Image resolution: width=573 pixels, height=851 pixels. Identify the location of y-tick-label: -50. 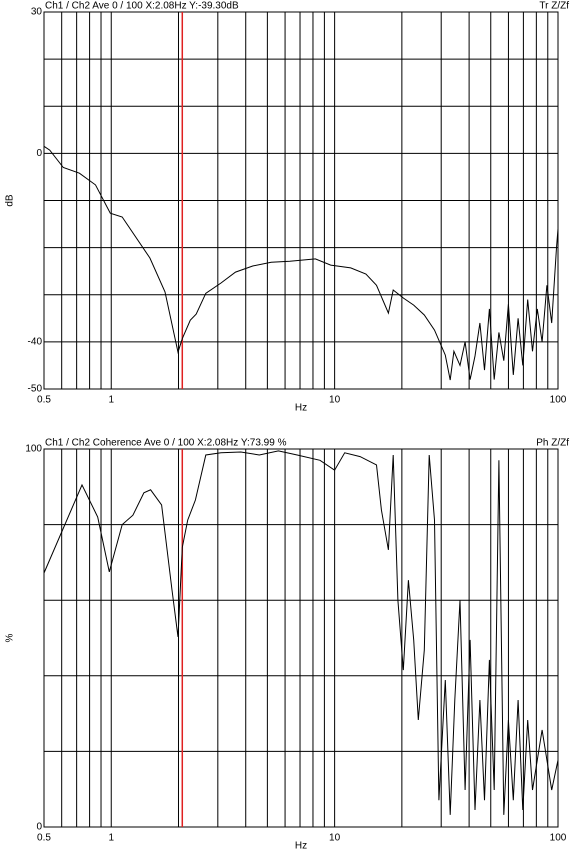
(35, 389).